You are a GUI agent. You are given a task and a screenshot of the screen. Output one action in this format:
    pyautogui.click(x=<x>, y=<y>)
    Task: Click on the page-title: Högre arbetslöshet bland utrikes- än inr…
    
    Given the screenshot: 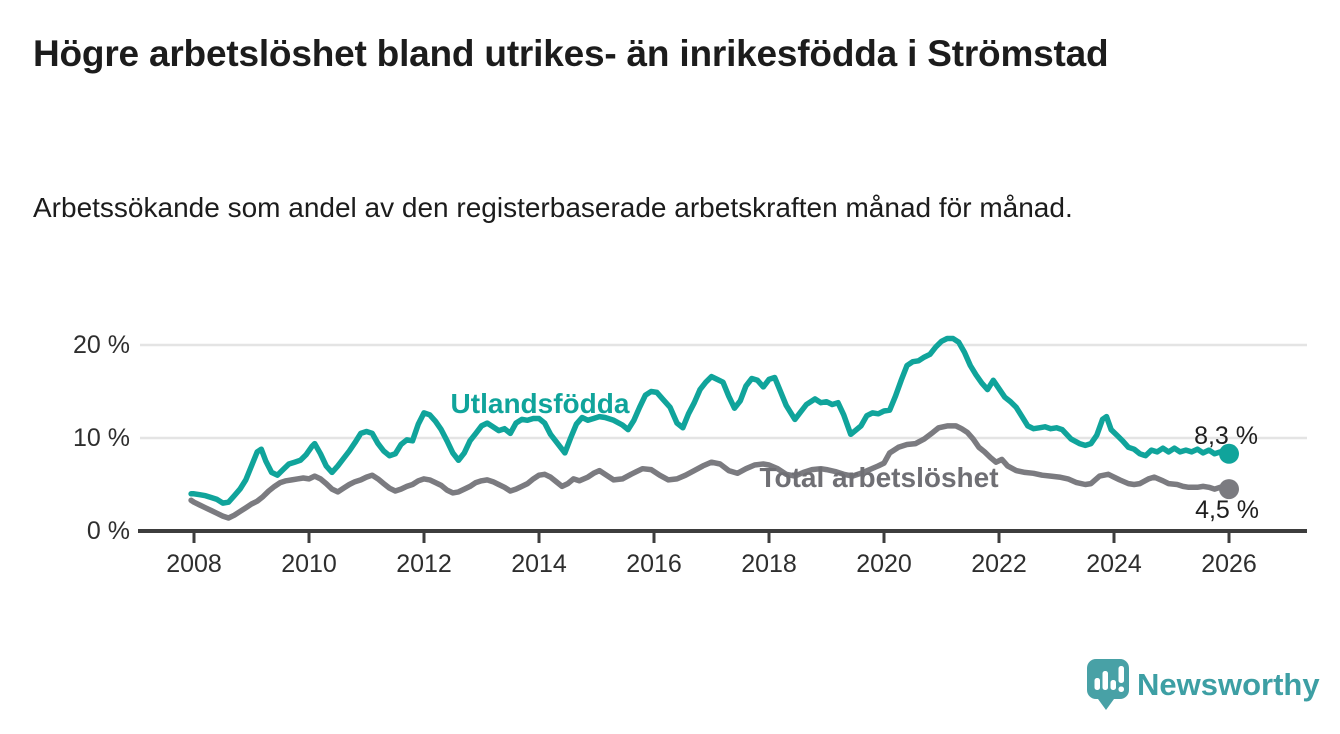 What is the action you would take?
    pyautogui.click(x=571, y=53)
    